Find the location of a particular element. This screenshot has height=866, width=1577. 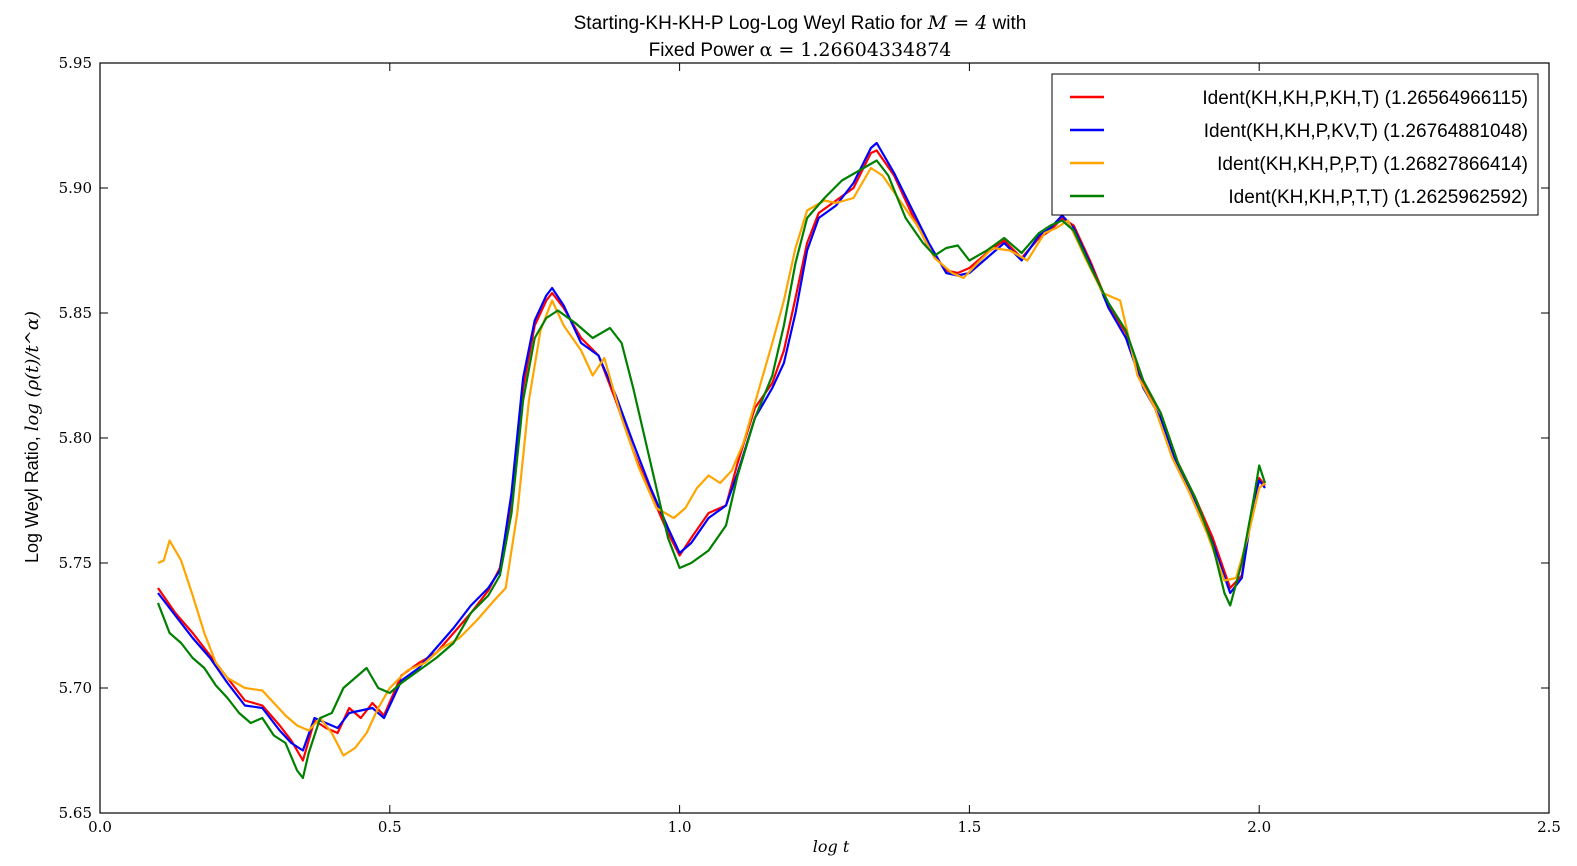

legend-label-2: Ident(KH,KH,P,KV,T) (1.26764881048) is located at coordinates (1366, 131).